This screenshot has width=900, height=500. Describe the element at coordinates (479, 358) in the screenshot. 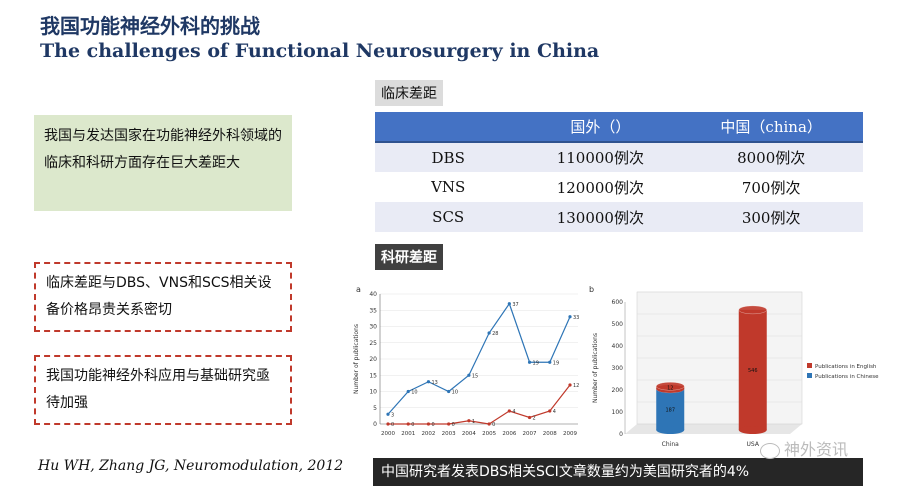

I see `series-line` at that location.